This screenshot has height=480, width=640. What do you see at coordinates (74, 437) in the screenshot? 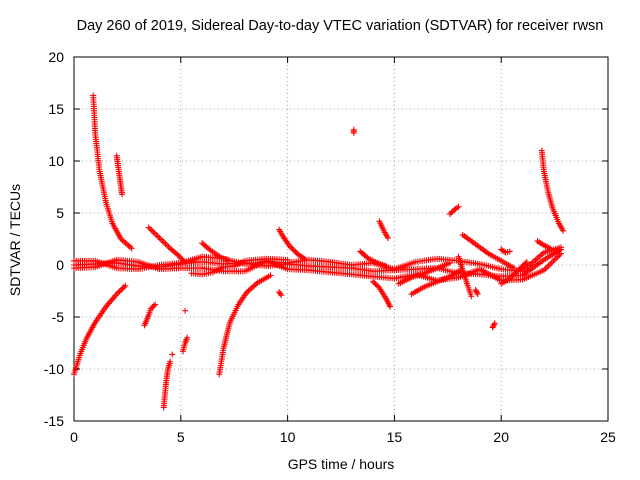
I see `x-tick-label: 0` at bounding box center [74, 437].